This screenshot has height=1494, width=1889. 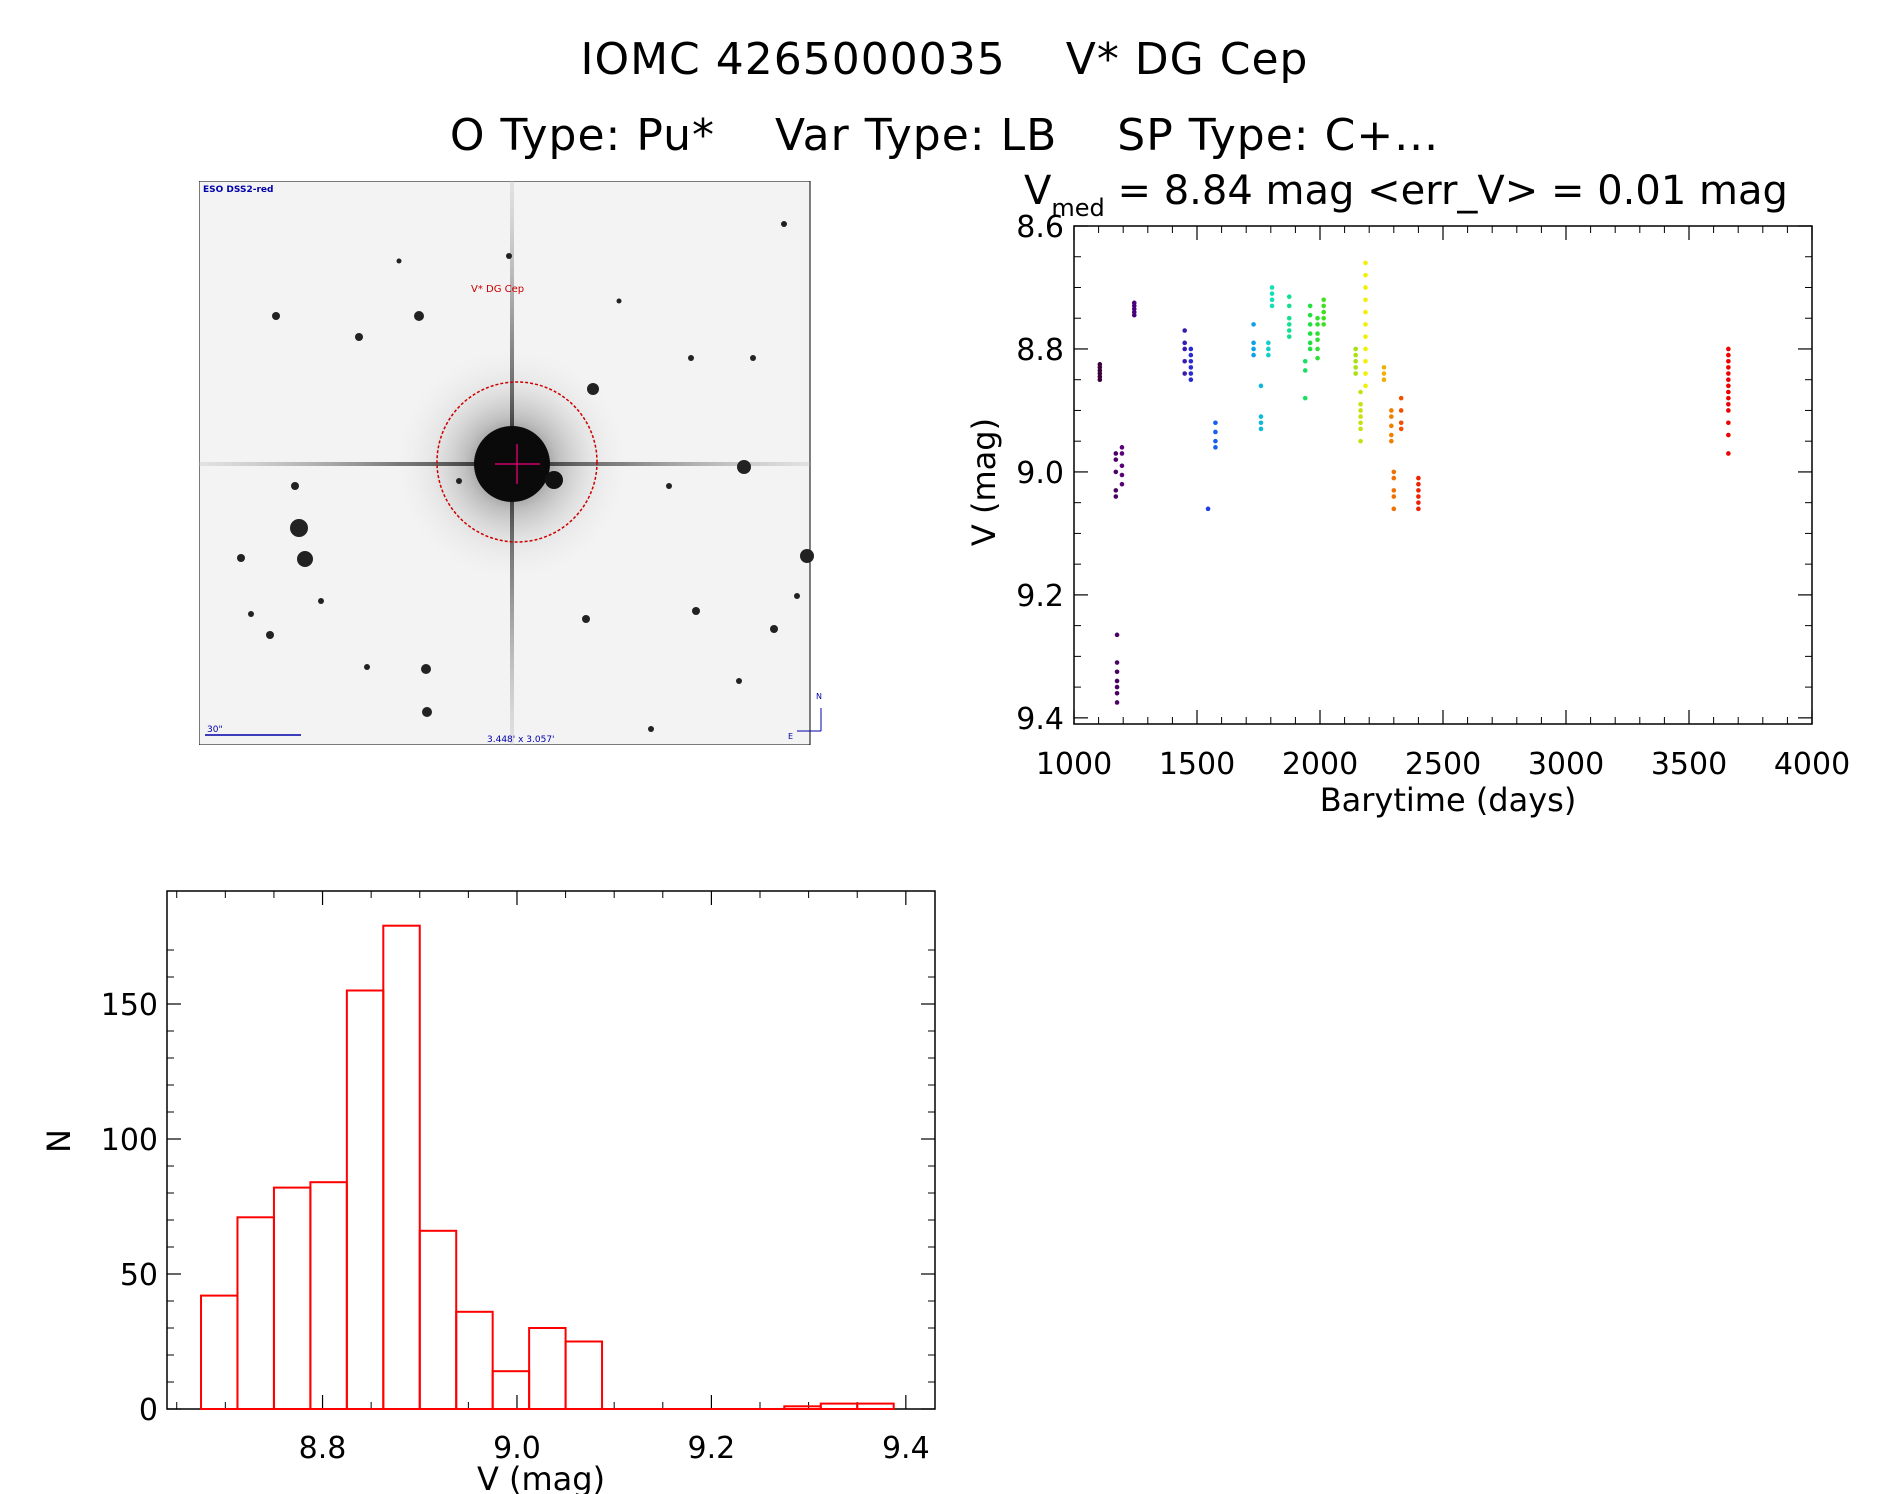 I want to click on lc-xtick-label: 4000, so click(x=1812, y=764).